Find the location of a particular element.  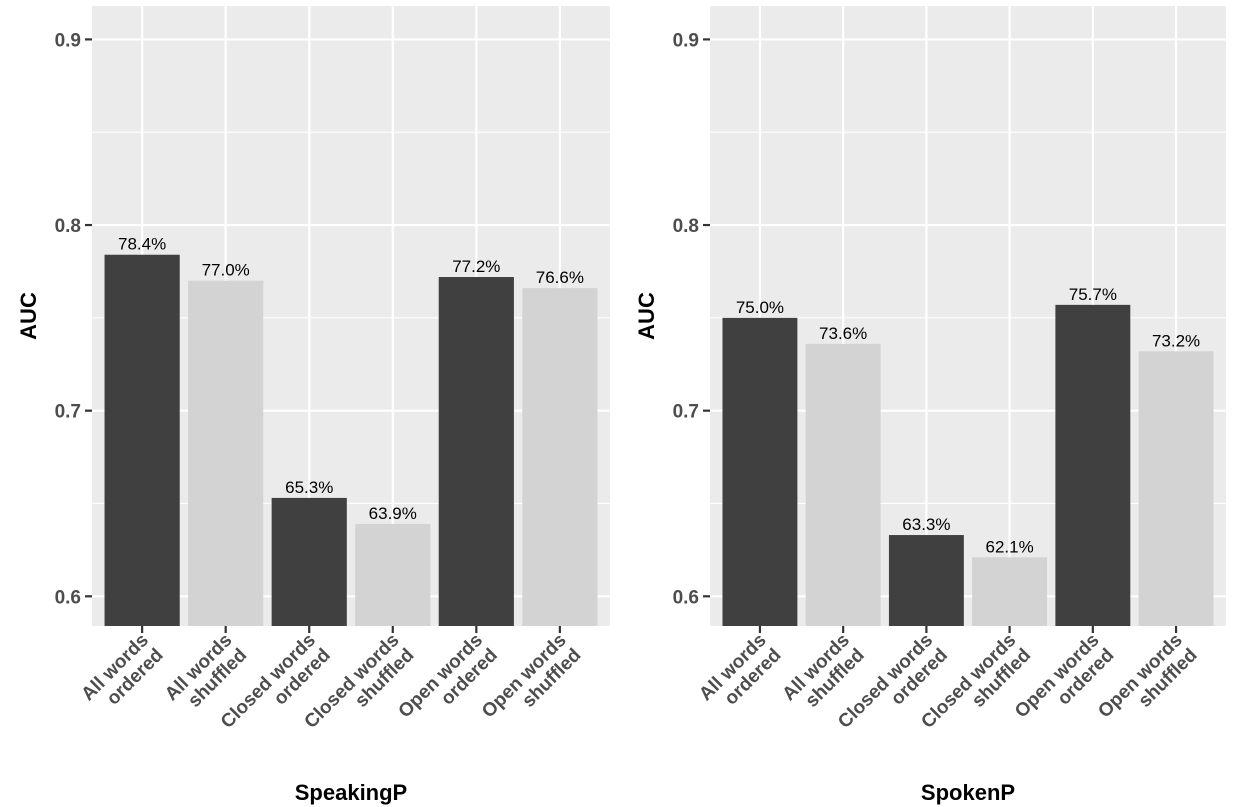

x-axis-title: SpeakingP is located at coordinates (351, 792).